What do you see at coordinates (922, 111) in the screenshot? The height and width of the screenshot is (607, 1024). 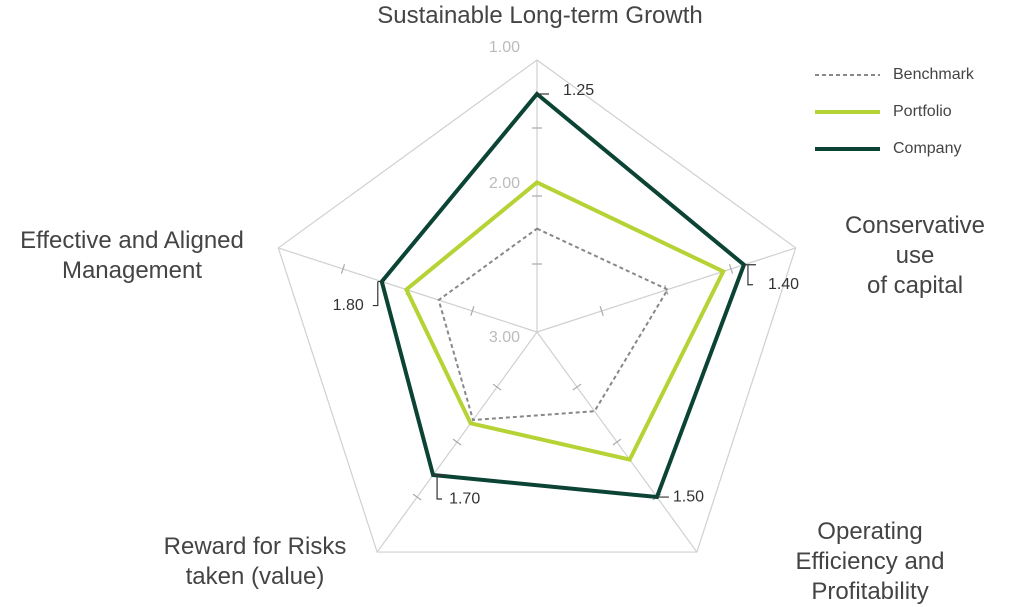 I see `legend-label: Portfolio` at bounding box center [922, 111].